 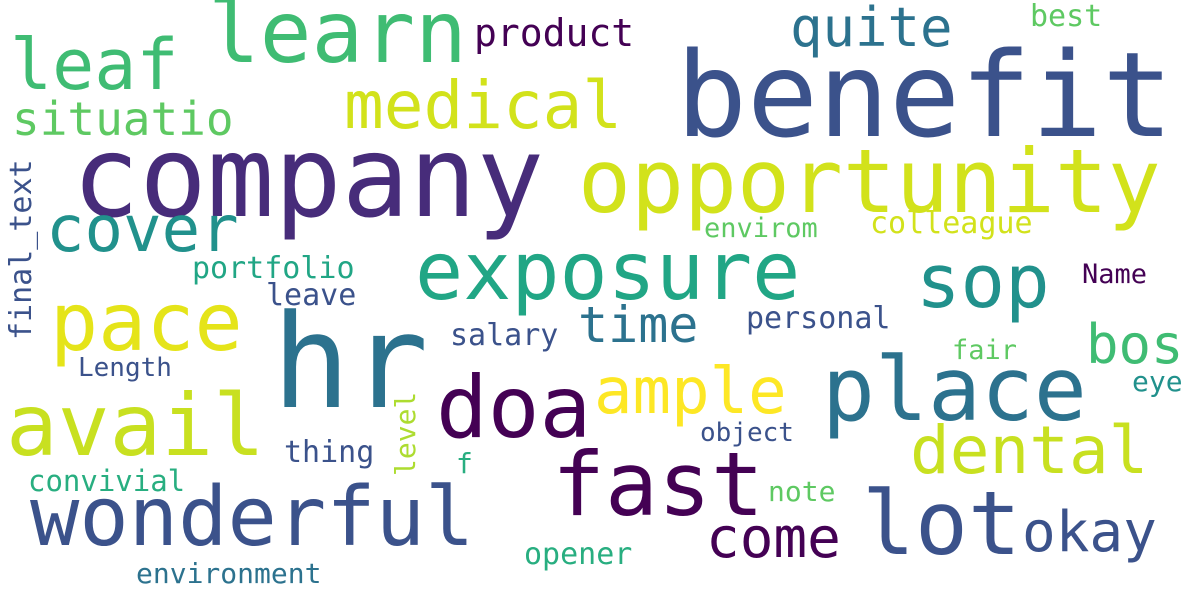 What do you see at coordinates (802, 491) in the screenshot?
I see `word-note: note` at bounding box center [802, 491].